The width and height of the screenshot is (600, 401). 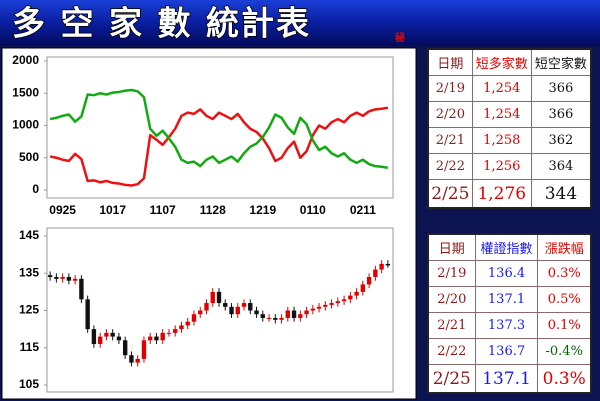 What do you see at coordinates (501, 140) in the screenshot?
I see `table-cell: 1,258` at bounding box center [501, 140].